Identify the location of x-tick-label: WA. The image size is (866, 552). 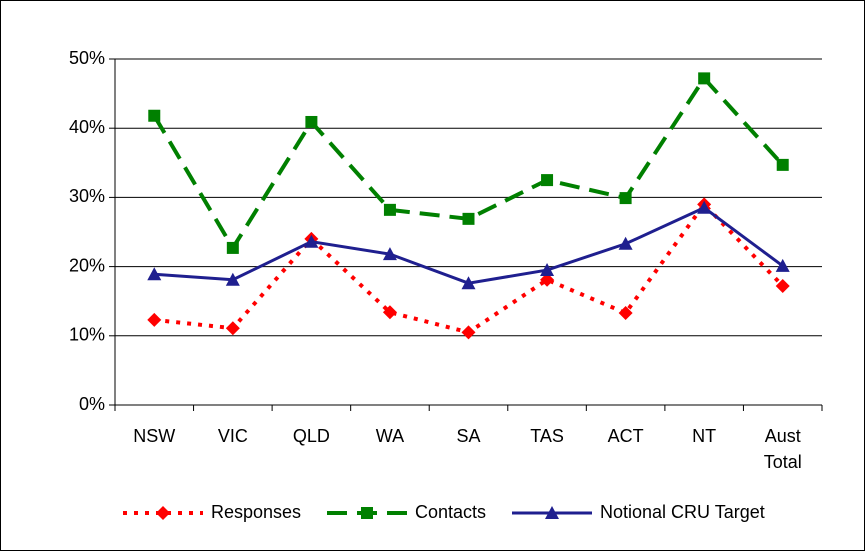
(390, 436).